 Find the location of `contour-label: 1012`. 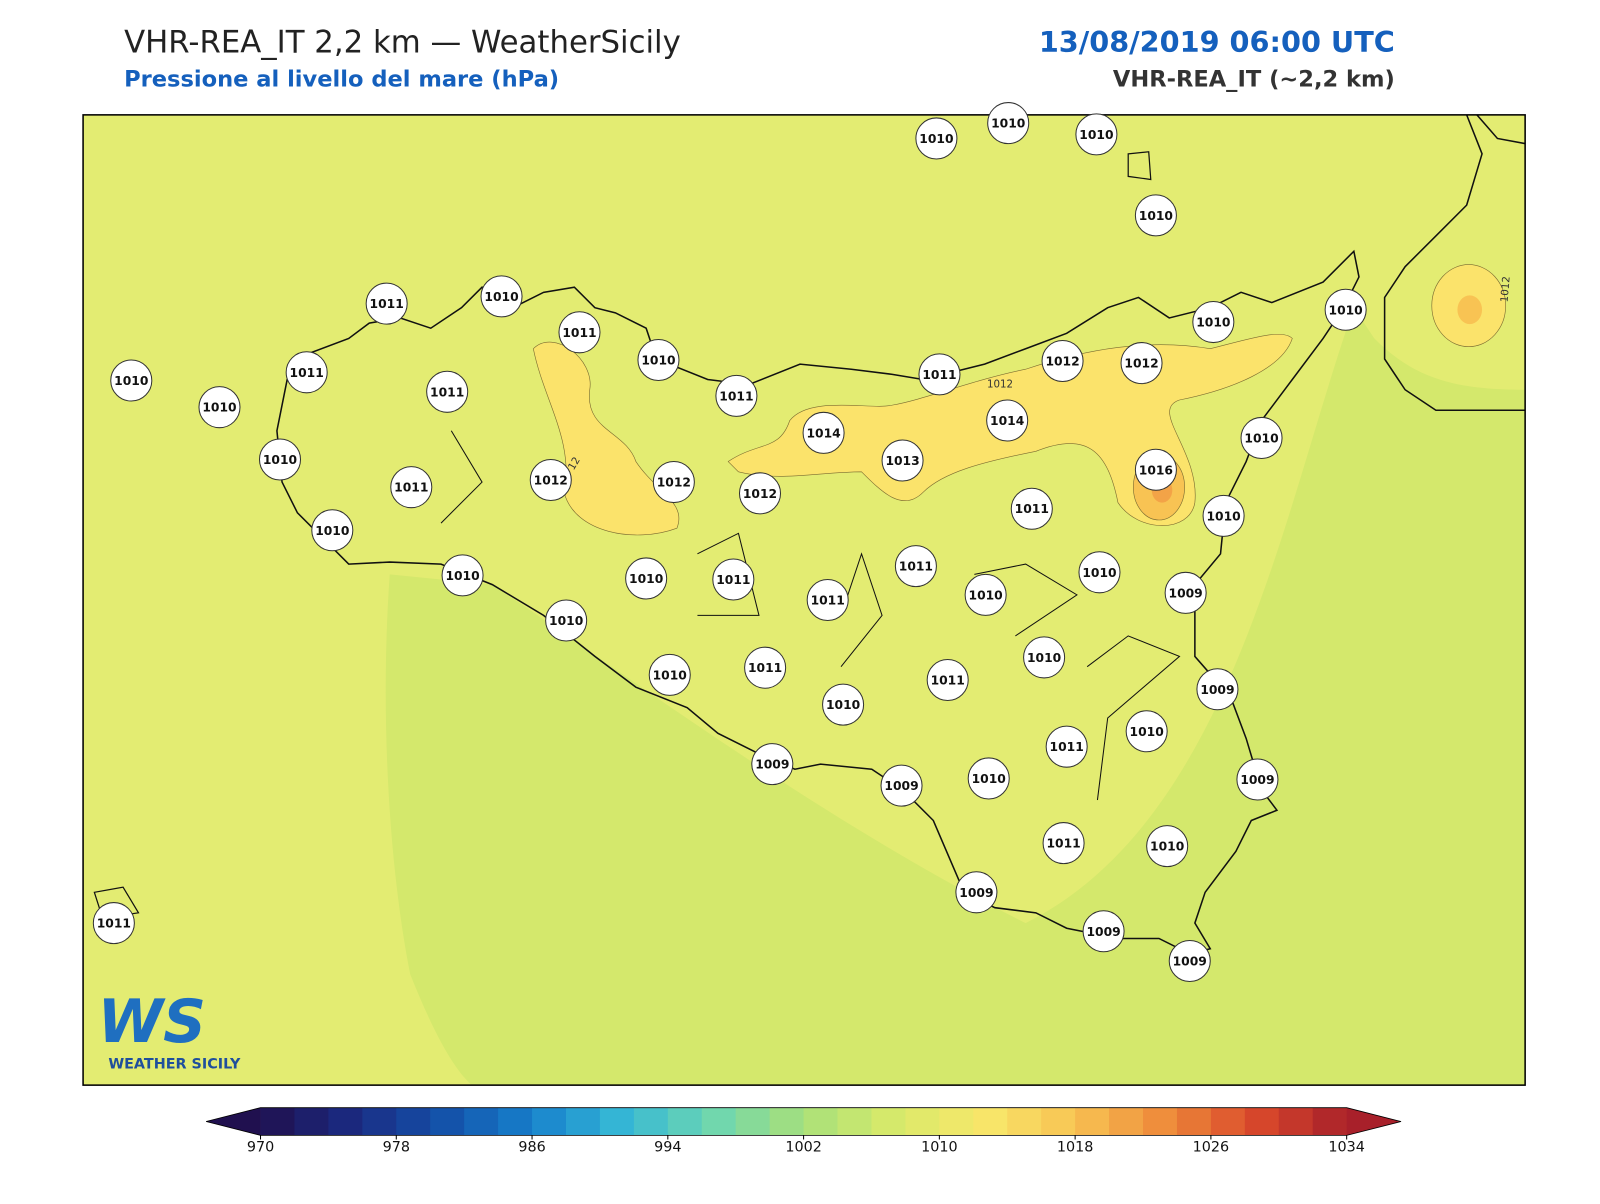

contour-label: 1012 is located at coordinates (1000, 385).